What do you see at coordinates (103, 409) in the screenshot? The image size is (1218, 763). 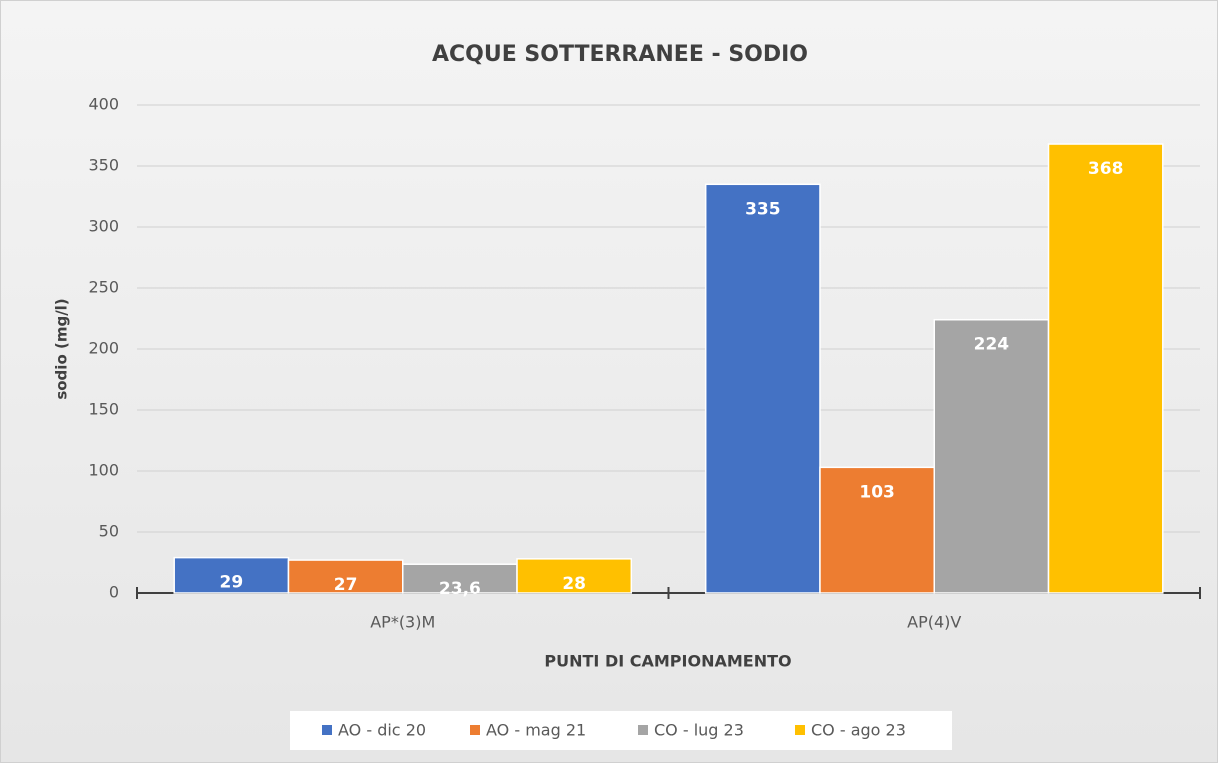 I see `y-tick-label: 150` at bounding box center [103, 409].